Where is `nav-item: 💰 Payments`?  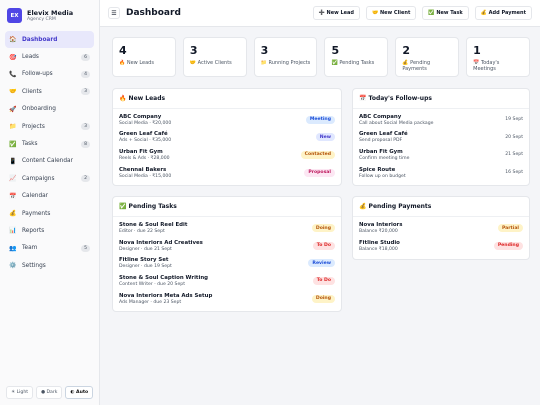
nav-item: 💰 Payments is located at coordinates (49, 213).